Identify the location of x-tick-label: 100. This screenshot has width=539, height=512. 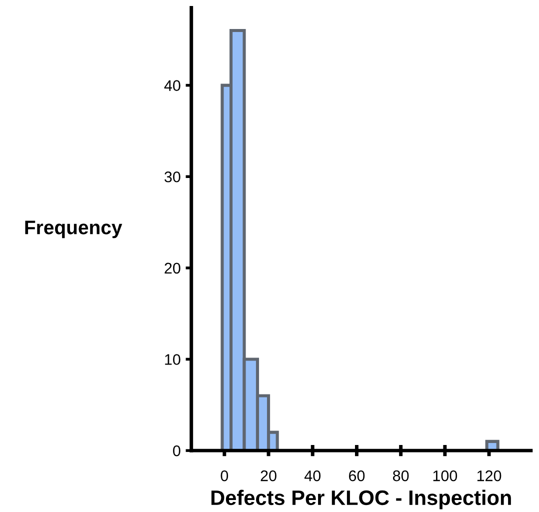
(445, 476).